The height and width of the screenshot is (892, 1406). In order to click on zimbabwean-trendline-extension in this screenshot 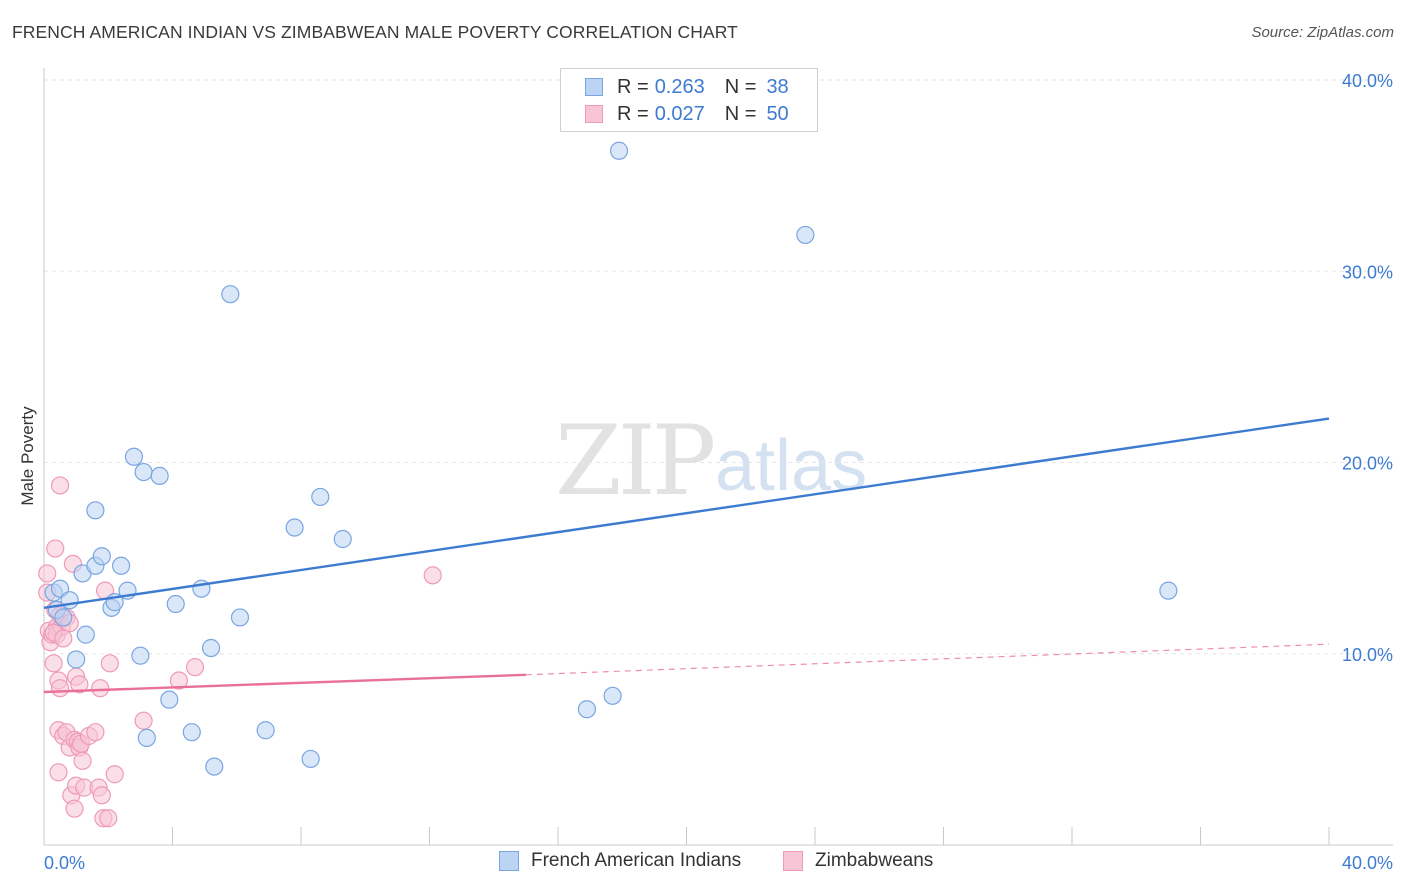, I will do `click(927, 659)`.